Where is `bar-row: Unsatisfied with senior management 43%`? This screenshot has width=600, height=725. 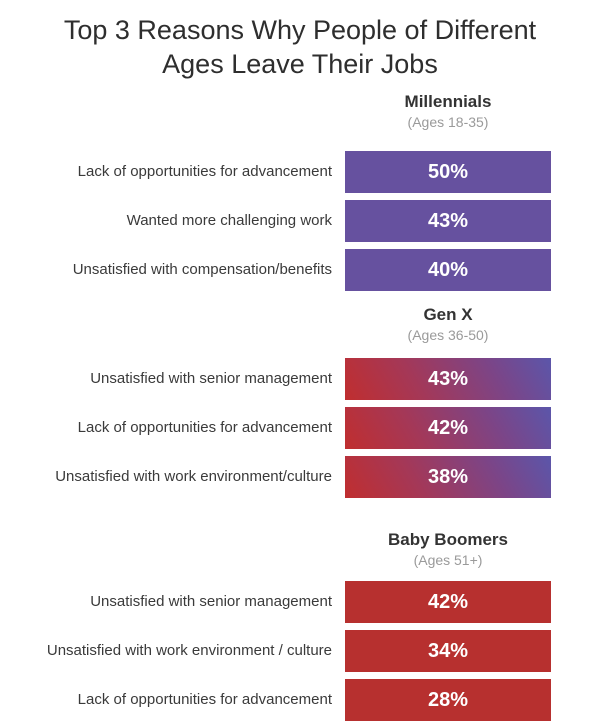 bar-row: Unsatisfied with senior management 43% is located at coordinates (300, 379).